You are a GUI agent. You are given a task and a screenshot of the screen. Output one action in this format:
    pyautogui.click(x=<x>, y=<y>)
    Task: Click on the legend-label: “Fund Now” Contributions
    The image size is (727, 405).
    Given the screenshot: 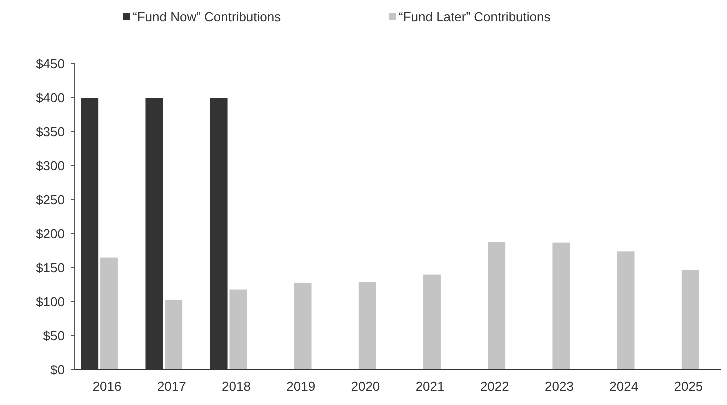 What is the action you would take?
    pyautogui.click(x=207, y=17)
    